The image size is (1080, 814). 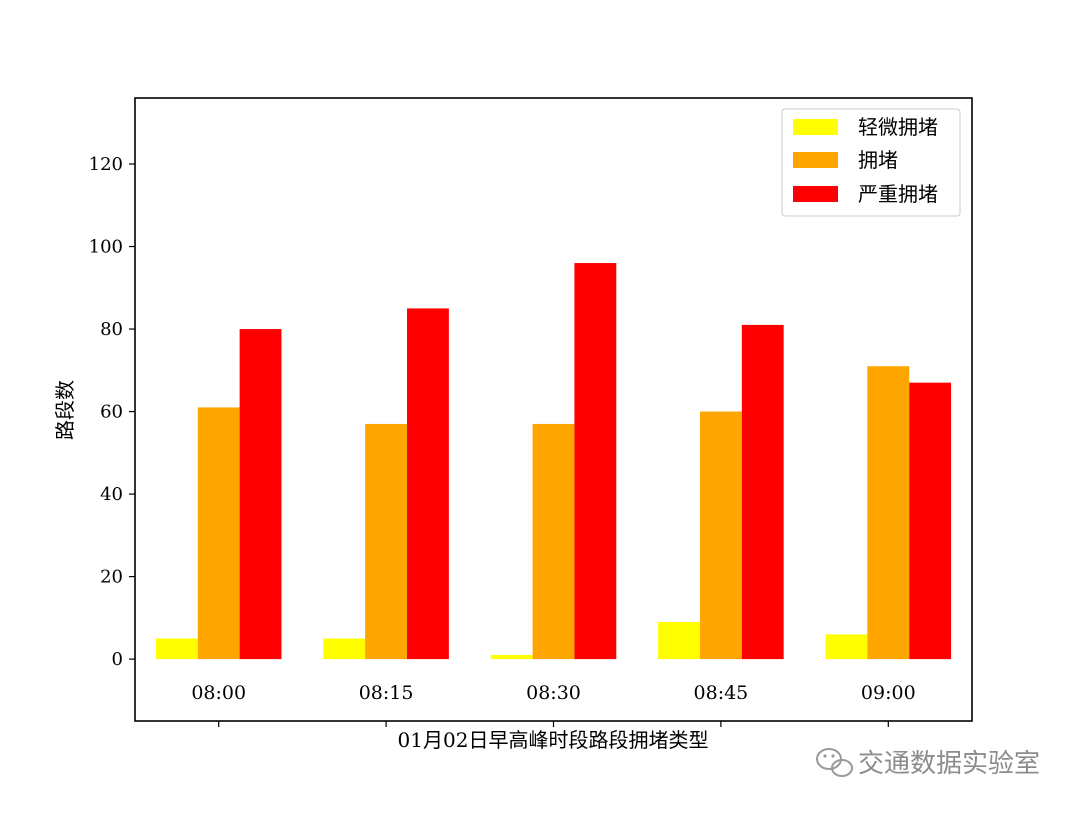 What do you see at coordinates (218, 693) in the screenshot?
I see `x-tick-label: 08:00` at bounding box center [218, 693].